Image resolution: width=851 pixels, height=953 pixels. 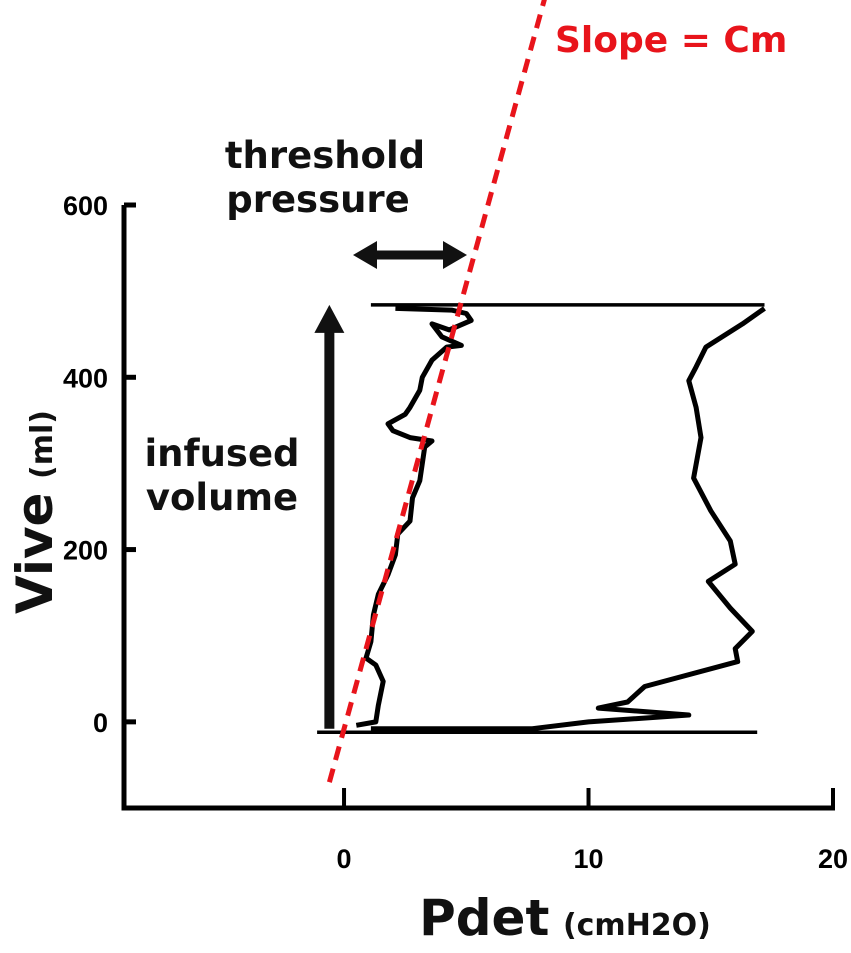 I want to click on arrow-up-icon, so click(x=329, y=318).